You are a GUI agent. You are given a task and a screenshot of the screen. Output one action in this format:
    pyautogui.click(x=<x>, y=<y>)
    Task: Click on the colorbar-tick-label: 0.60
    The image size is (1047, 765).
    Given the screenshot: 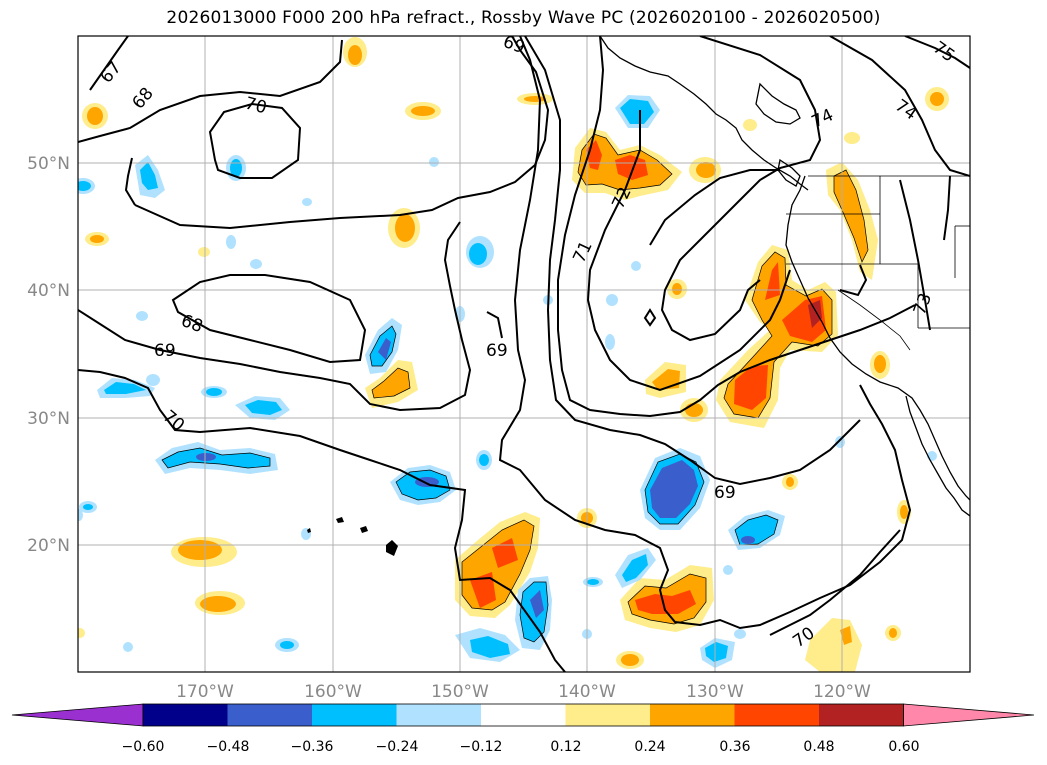 What is the action you would take?
    pyautogui.click(x=903, y=747)
    